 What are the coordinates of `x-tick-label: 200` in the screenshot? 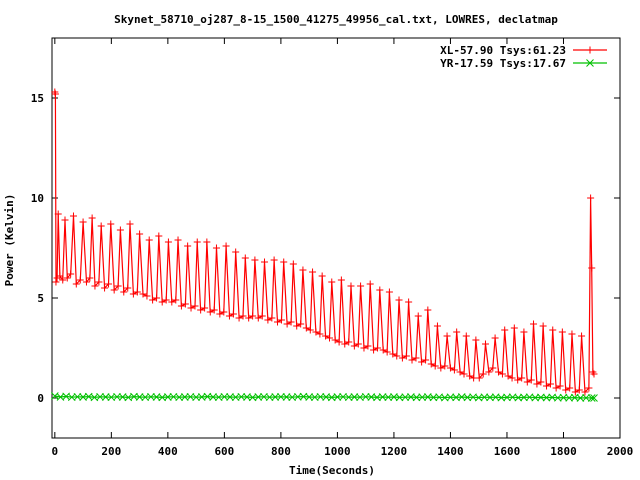 It's located at (111, 451).